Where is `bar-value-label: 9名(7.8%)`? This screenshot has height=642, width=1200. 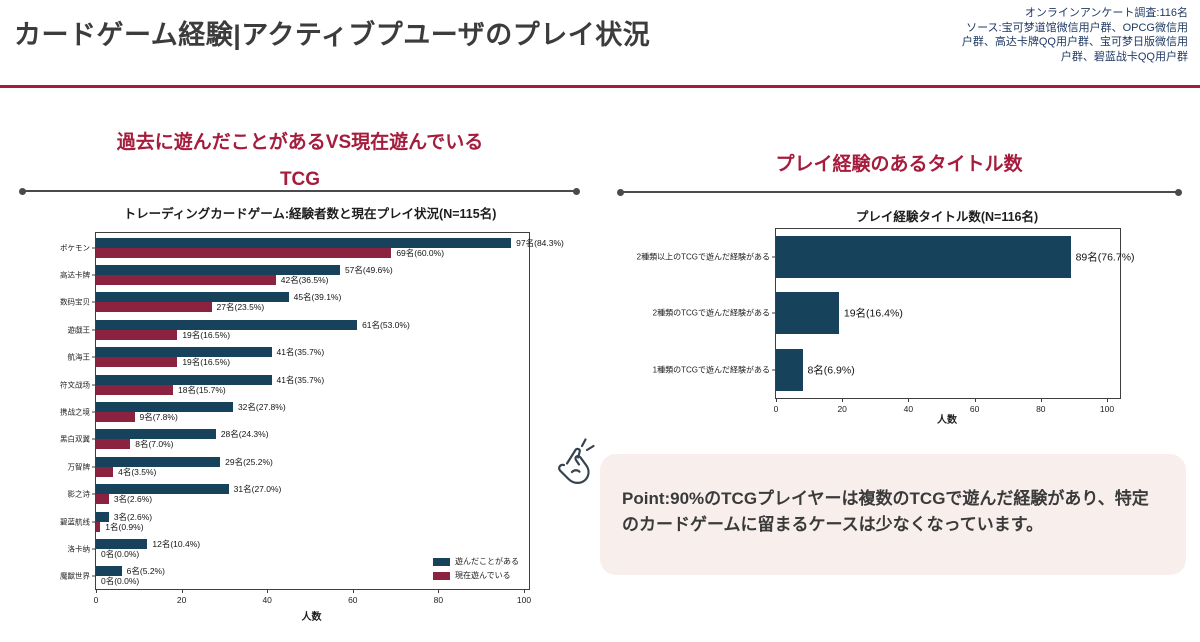
bar-value-label: 9名(7.8%) is located at coordinates (158, 416).